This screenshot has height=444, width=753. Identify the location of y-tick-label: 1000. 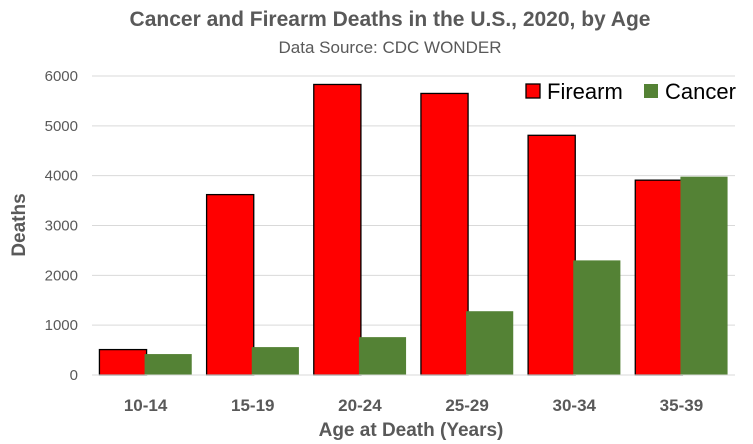
(61, 325).